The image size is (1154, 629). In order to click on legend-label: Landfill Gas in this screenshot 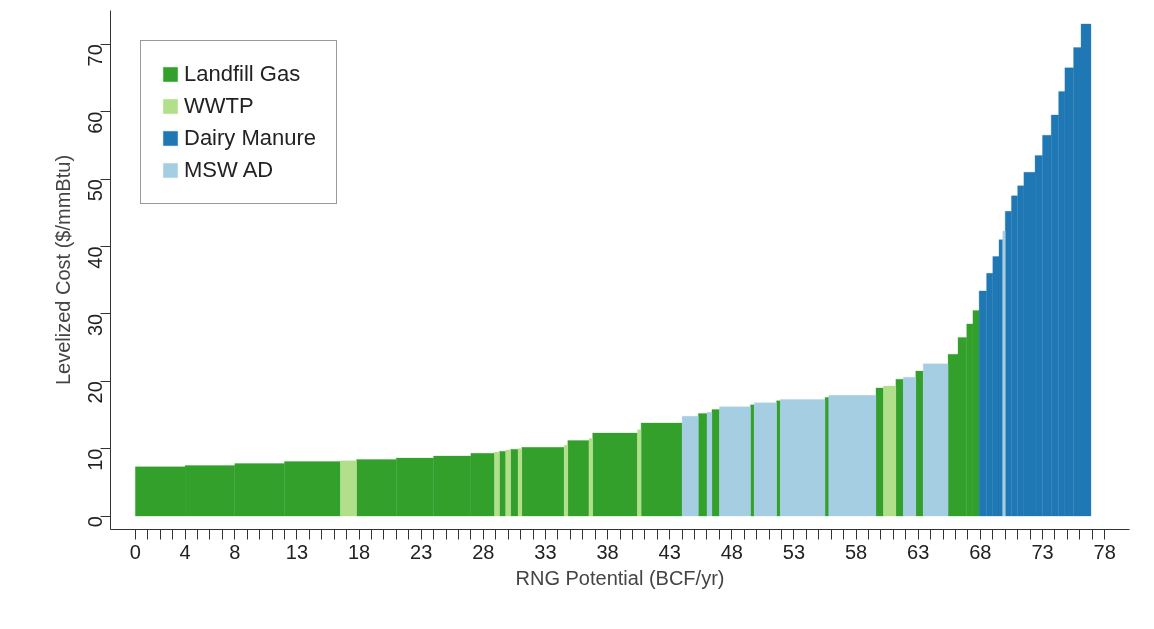, I will do `click(242, 74)`.